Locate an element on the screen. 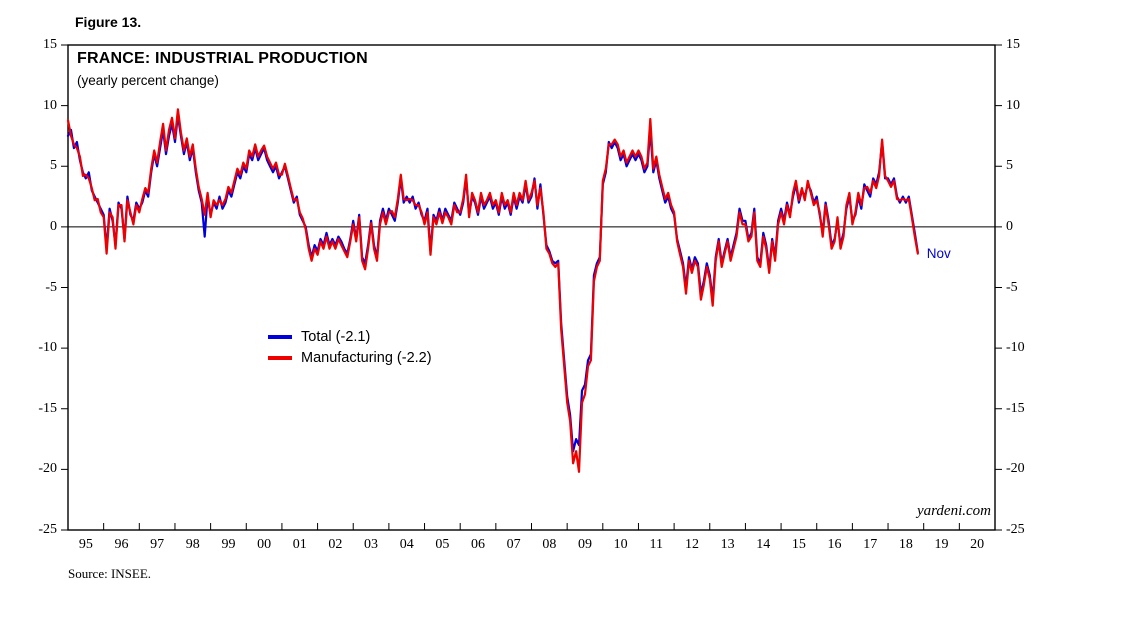 The height and width of the screenshot is (621, 1138). y-tick-label-left: 10 is located at coordinates (50, 105).